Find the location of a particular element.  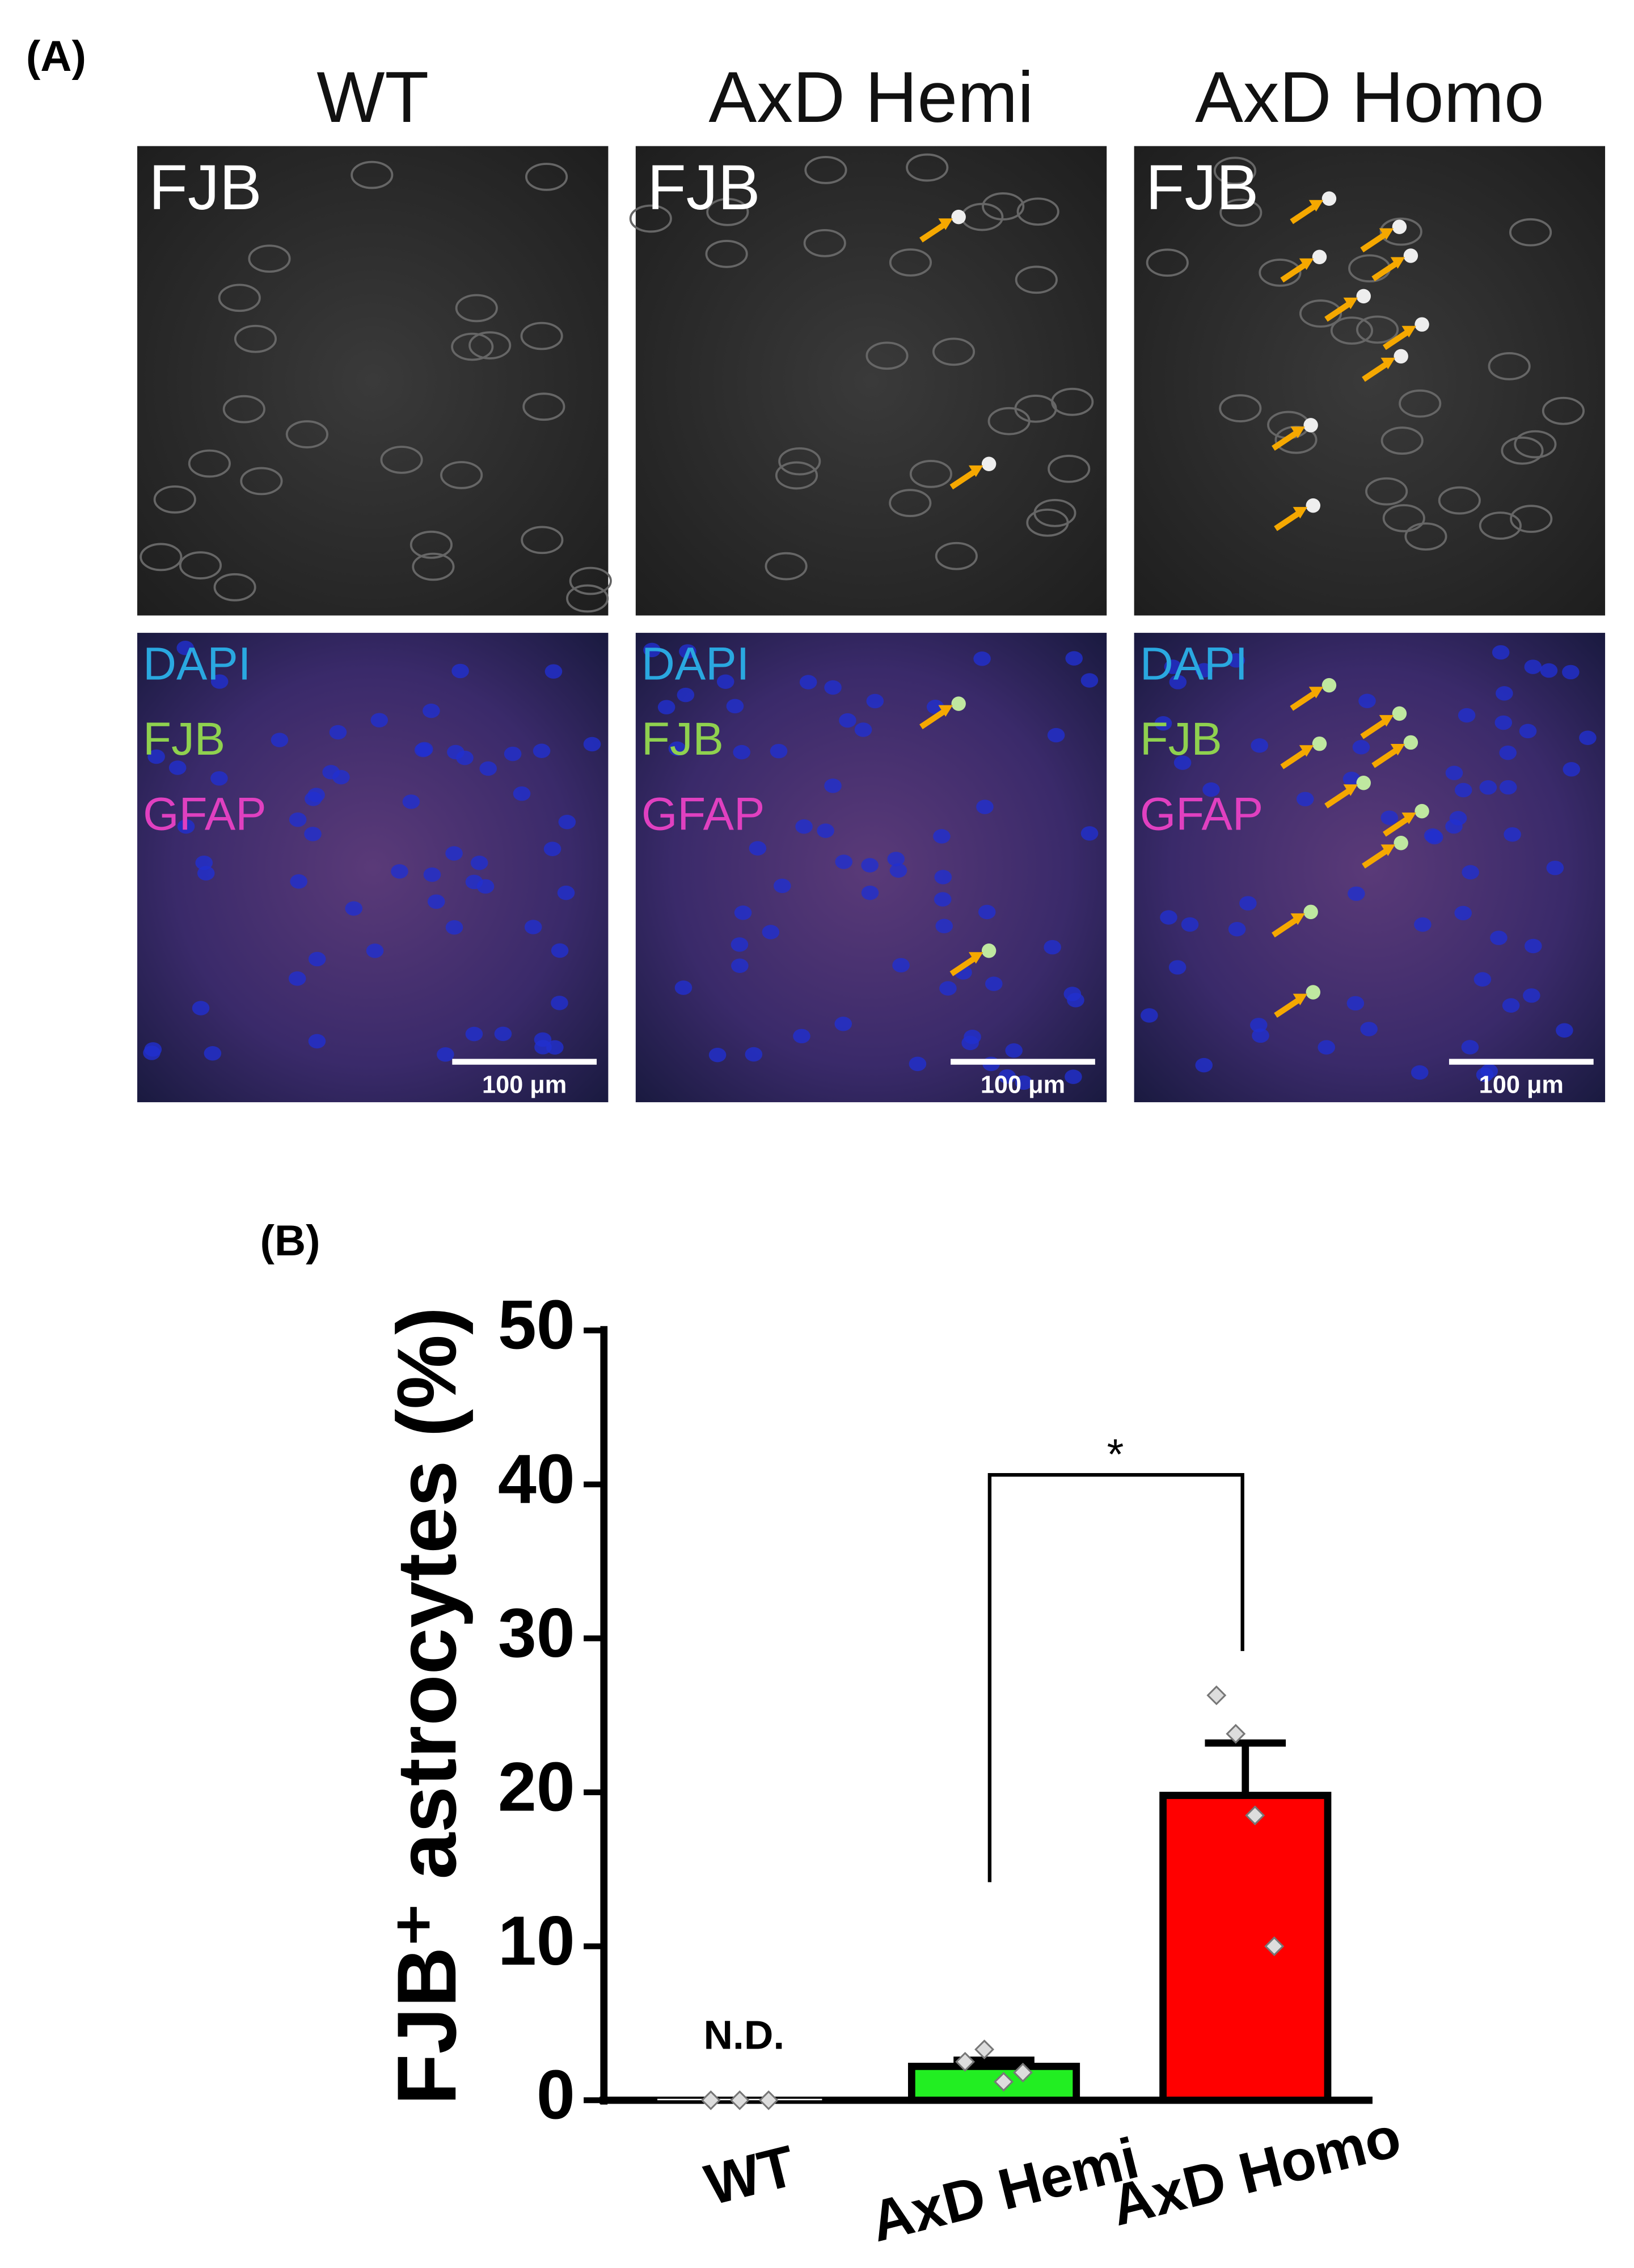

bar is located at coordinates (993, 2083).